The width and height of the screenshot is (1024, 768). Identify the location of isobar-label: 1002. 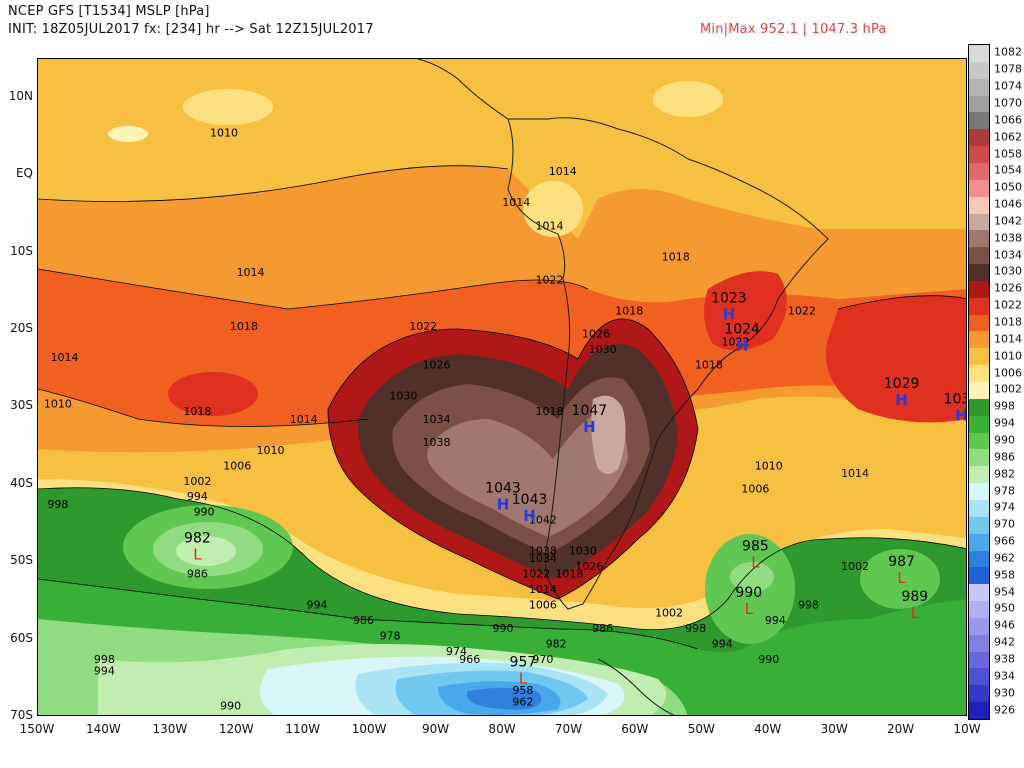
(197, 481).